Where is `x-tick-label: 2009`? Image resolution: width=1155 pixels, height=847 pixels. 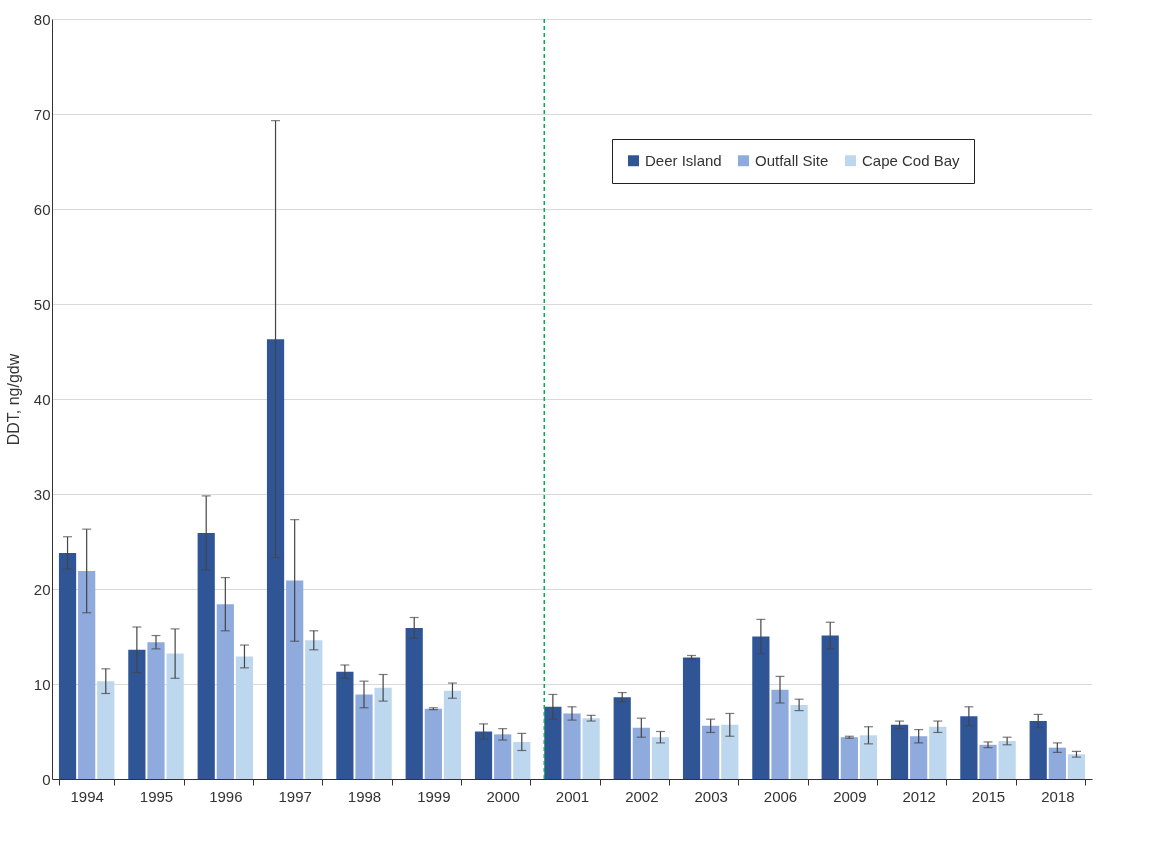
x-tick-label: 2009 is located at coordinates (850, 796).